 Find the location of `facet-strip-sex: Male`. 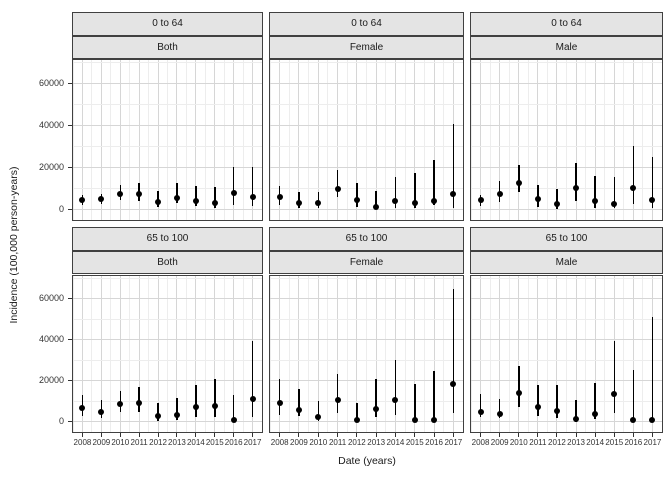

facet-strip-sex: Male is located at coordinates (566, 262).